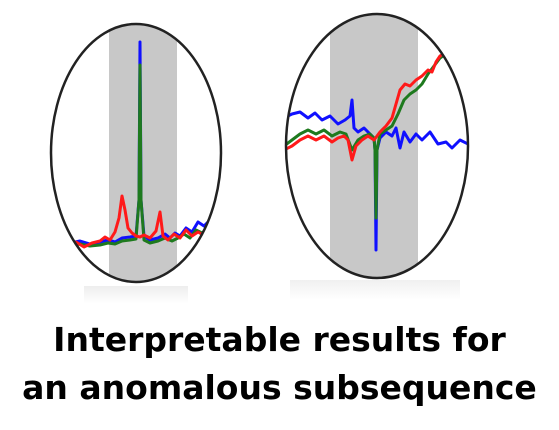 This screenshot has width=559, height=430. What do you see at coordinates (279, 387) in the screenshot?
I see `caption-line-2: an anomalous subsequence` at bounding box center [279, 387].